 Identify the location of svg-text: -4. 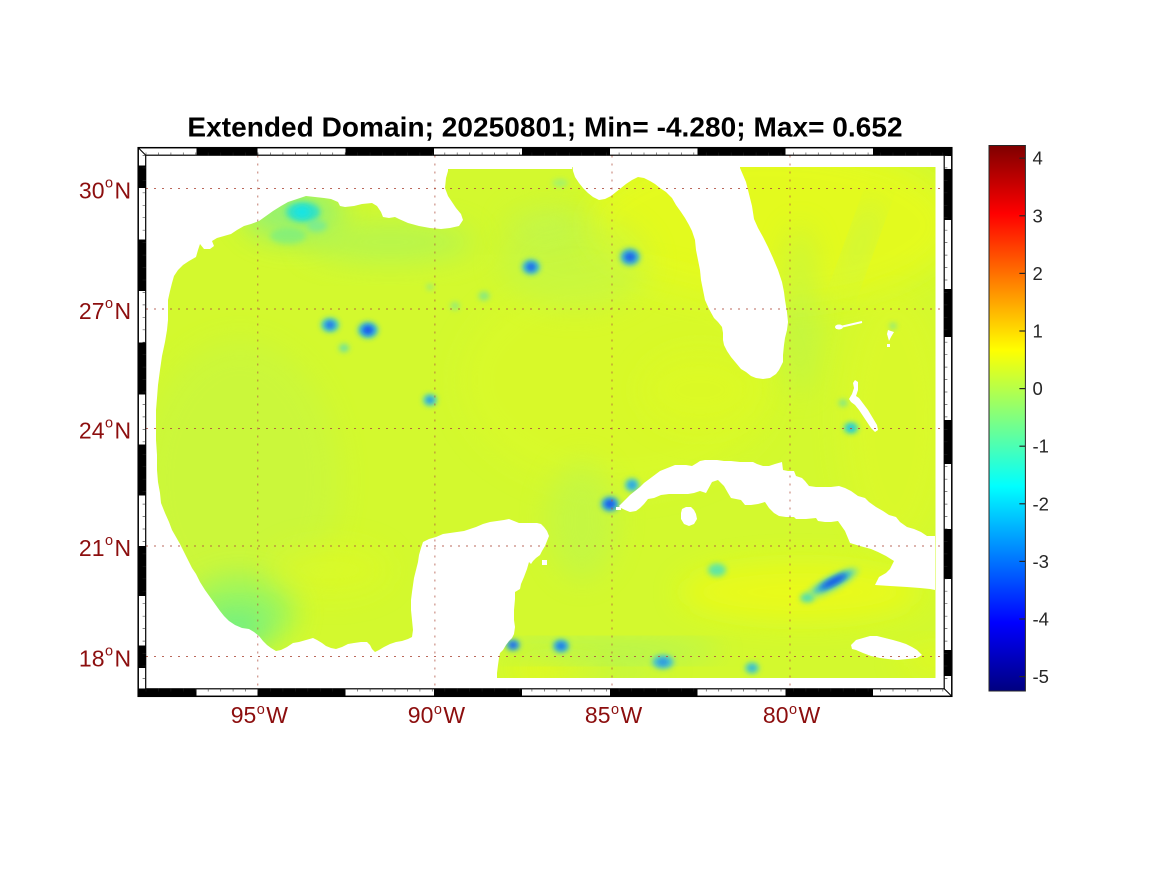
(1041, 619).